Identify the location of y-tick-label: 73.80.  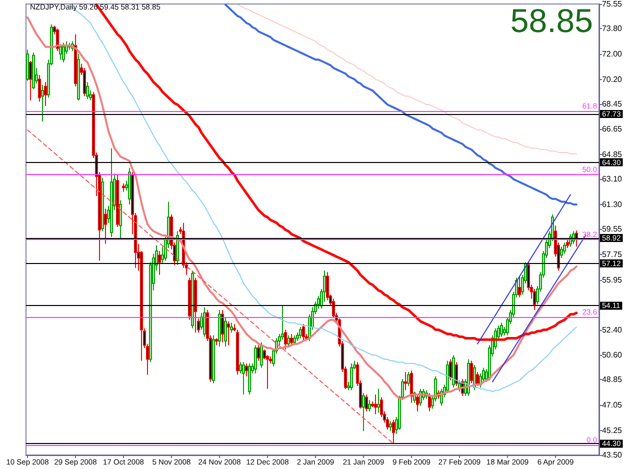
(612, 29).